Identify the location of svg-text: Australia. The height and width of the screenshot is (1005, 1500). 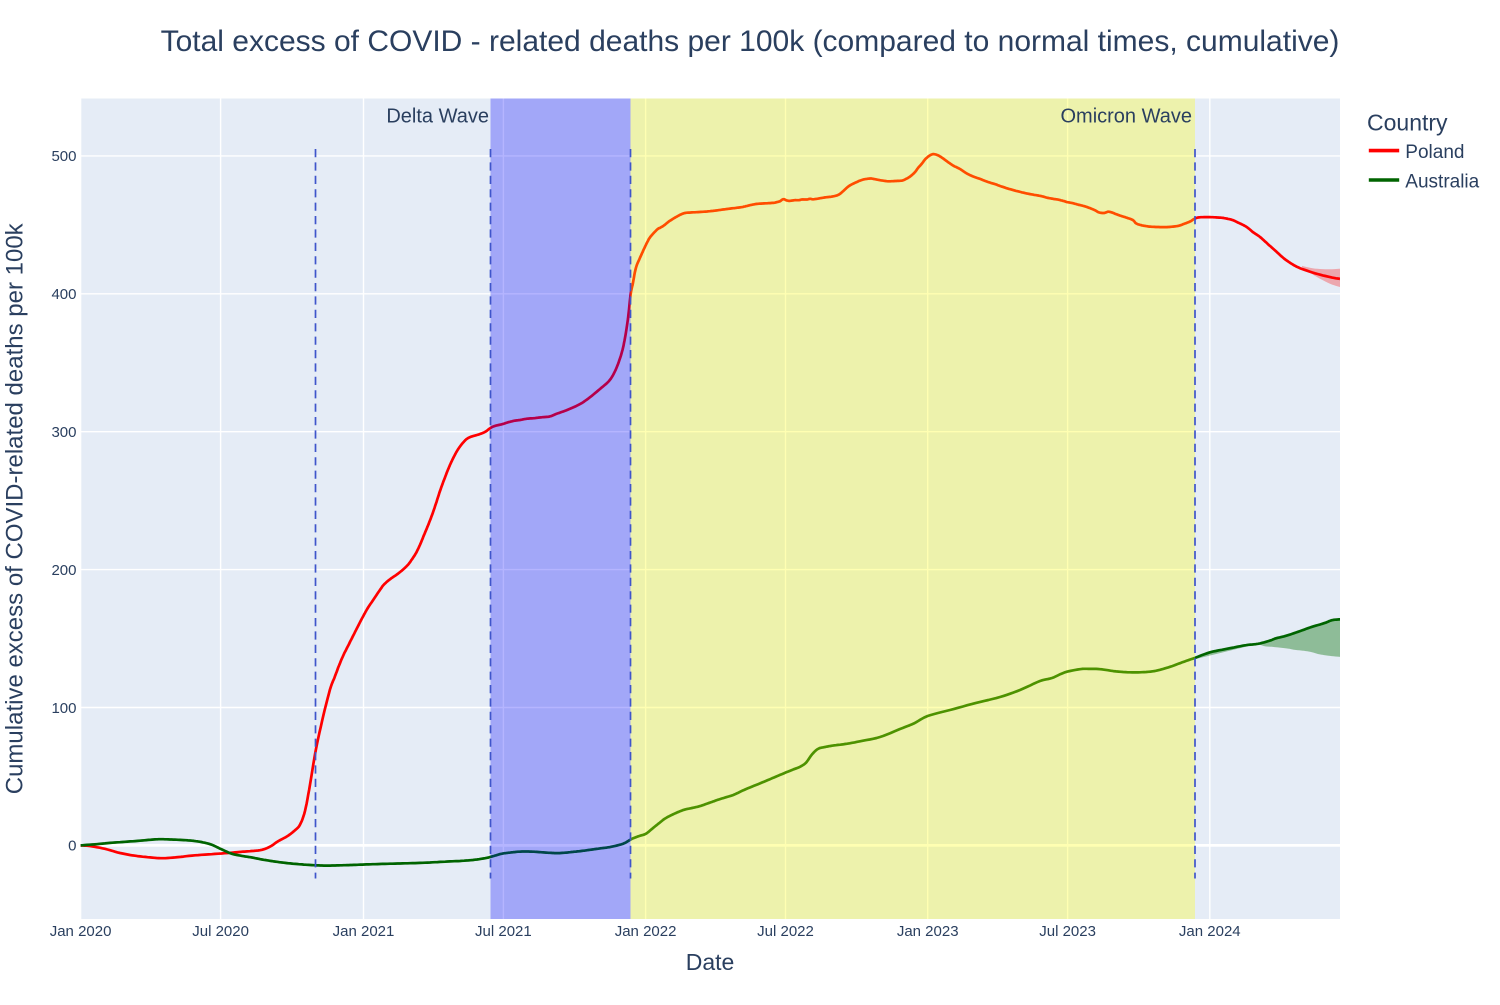
(1442, 182).